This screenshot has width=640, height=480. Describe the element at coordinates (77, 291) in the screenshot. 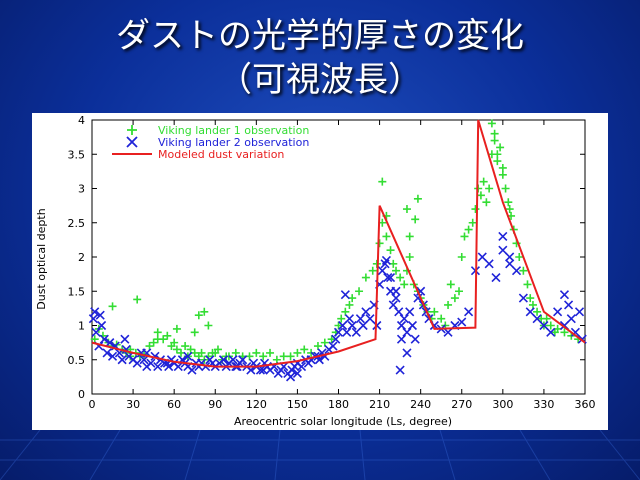

I see `y-tick-label: 1.5` at that location.